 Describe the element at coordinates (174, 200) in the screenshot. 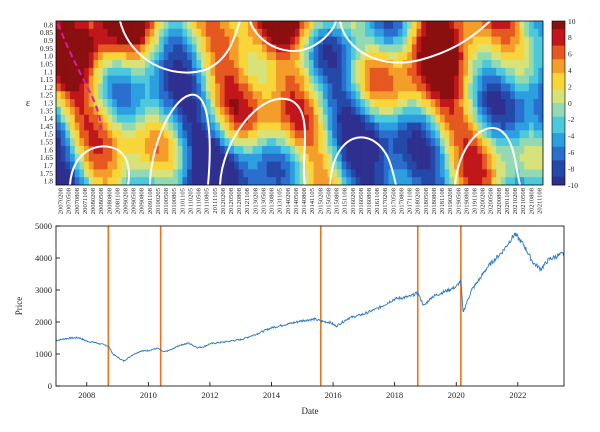

I see `heatmap-x-tick-label: 20100805` at that location.